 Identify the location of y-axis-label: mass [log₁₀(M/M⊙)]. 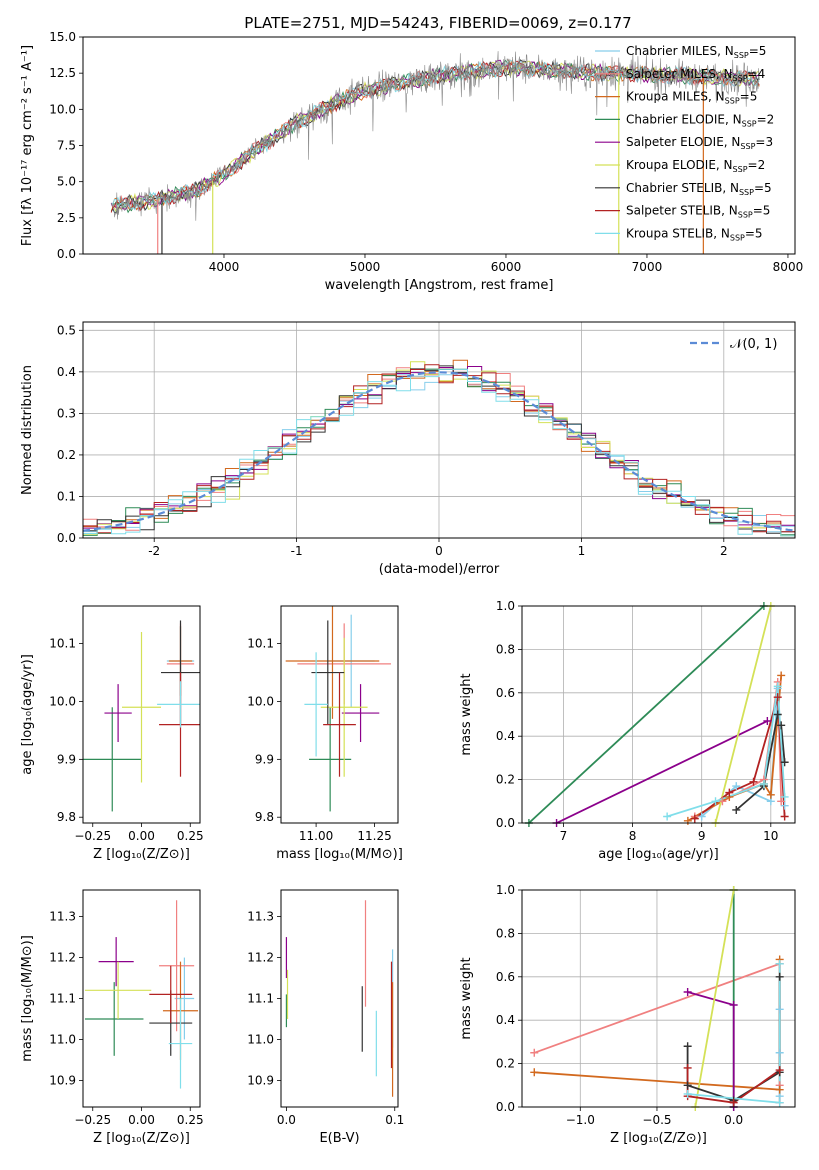
(27, 998).